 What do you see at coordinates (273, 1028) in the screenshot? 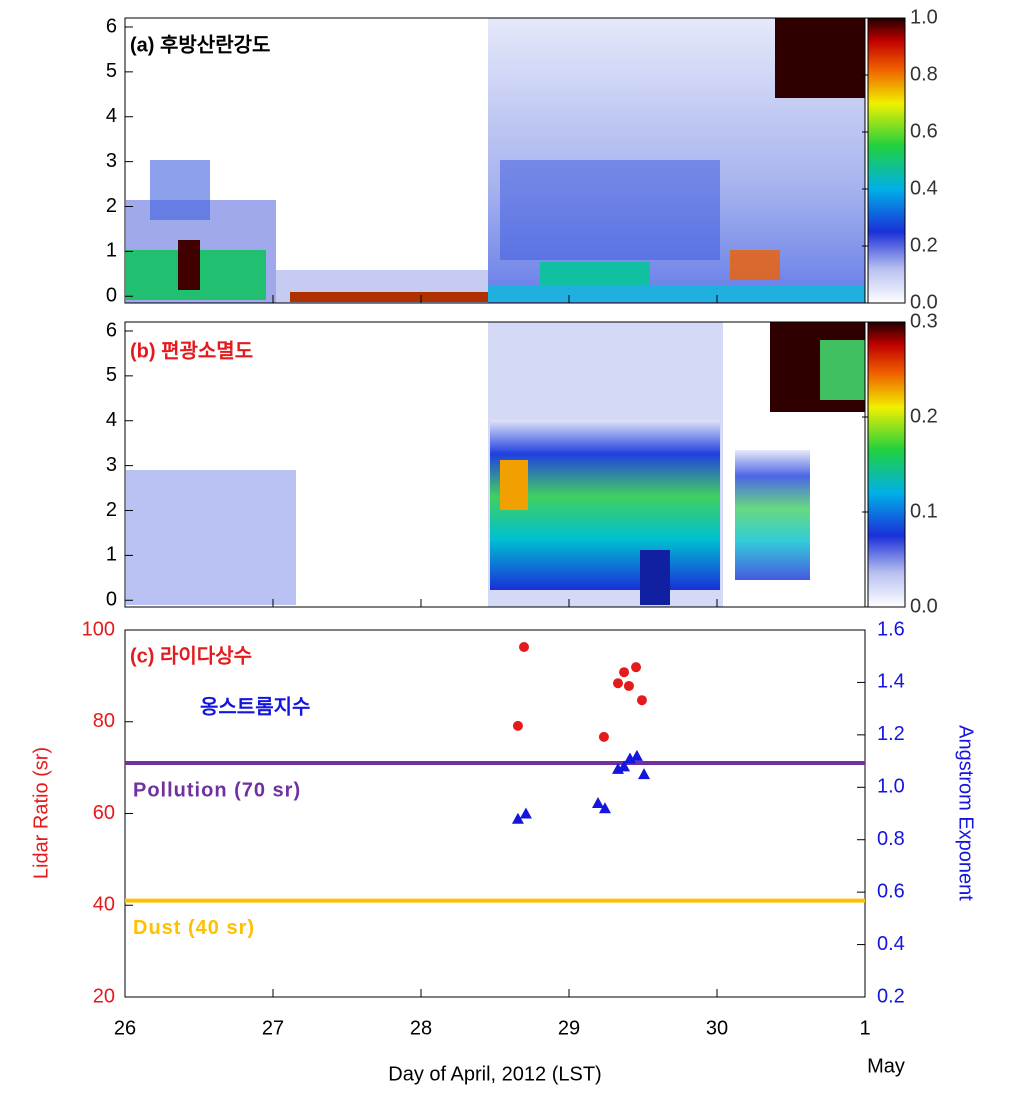
I see `x-tick-label: 27` at bounding box center [273, 1028].